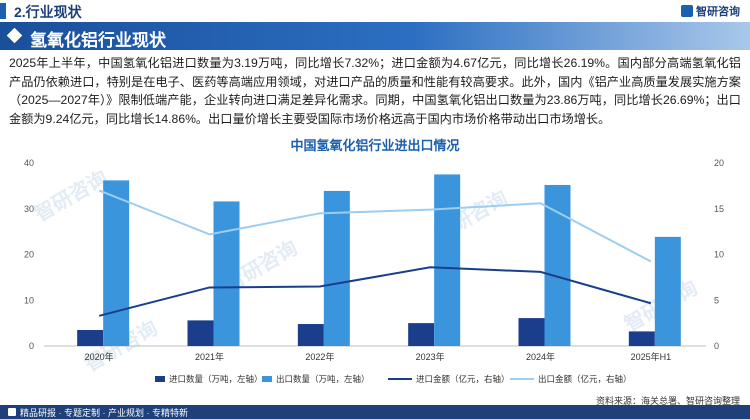 The image size is (750, 419). What do you see at coordinates (719, 209) in the screenshot?
I see `right-y-tick-label: 15` at bounding box center [719, 209].